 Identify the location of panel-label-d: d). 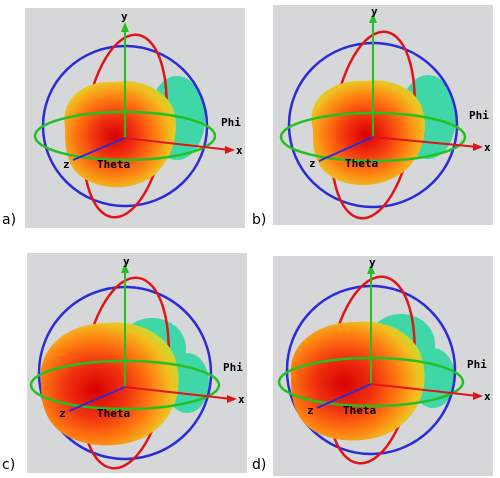
(259, 465).